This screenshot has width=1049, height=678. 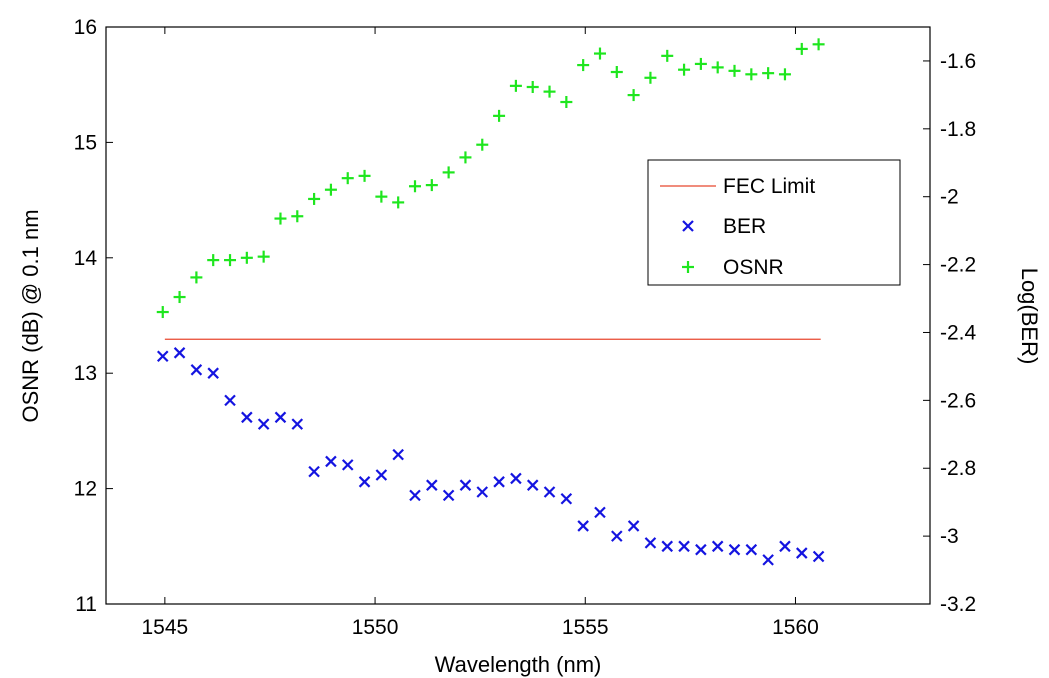 What do you see at coordinates (958, 129) in the screenshot?
I see `y-right-tick-label: -1.8` at bounding box center [958, 129].